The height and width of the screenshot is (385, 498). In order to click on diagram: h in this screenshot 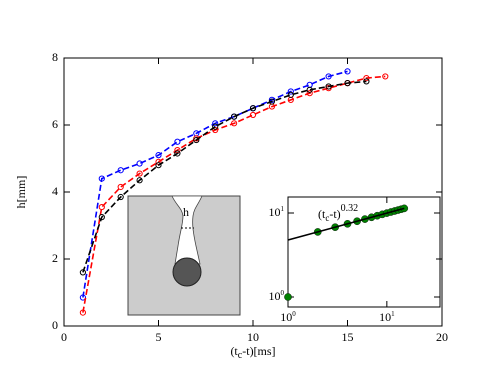, I will do `click(184, 255)`.